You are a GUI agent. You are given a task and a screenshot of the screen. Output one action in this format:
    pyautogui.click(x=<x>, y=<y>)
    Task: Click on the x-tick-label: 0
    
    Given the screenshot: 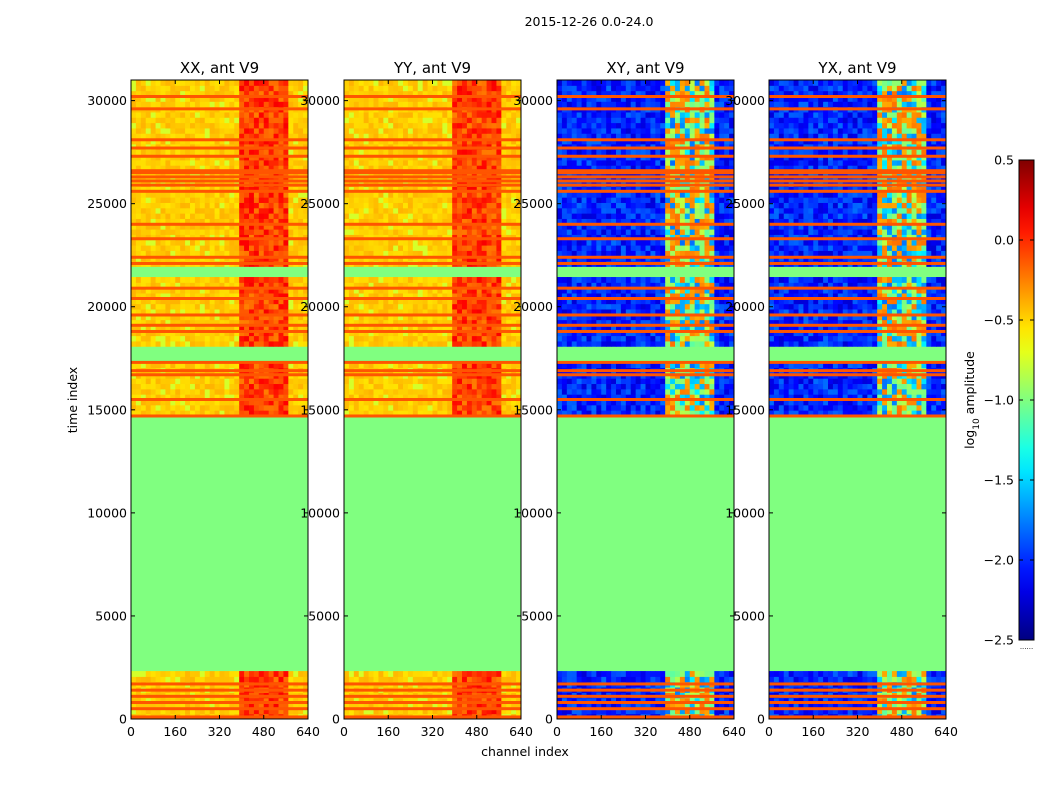 What is the action you would take?
    pyautogui.click(x=131, y=731)
    